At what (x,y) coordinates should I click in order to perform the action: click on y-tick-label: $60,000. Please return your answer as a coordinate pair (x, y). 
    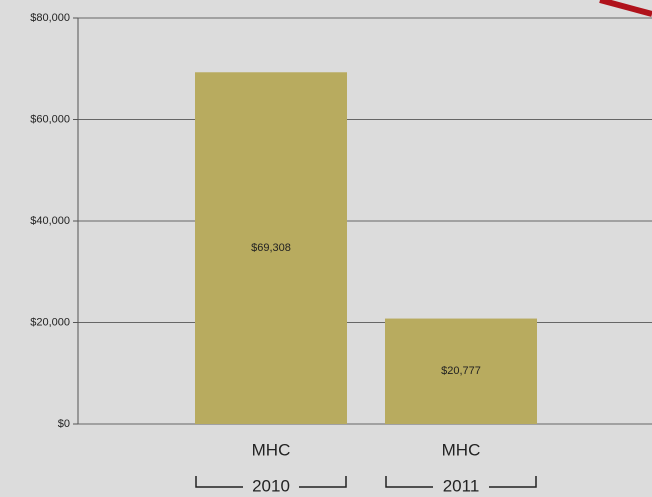
    Looking at the image, I should click on (50, 119).